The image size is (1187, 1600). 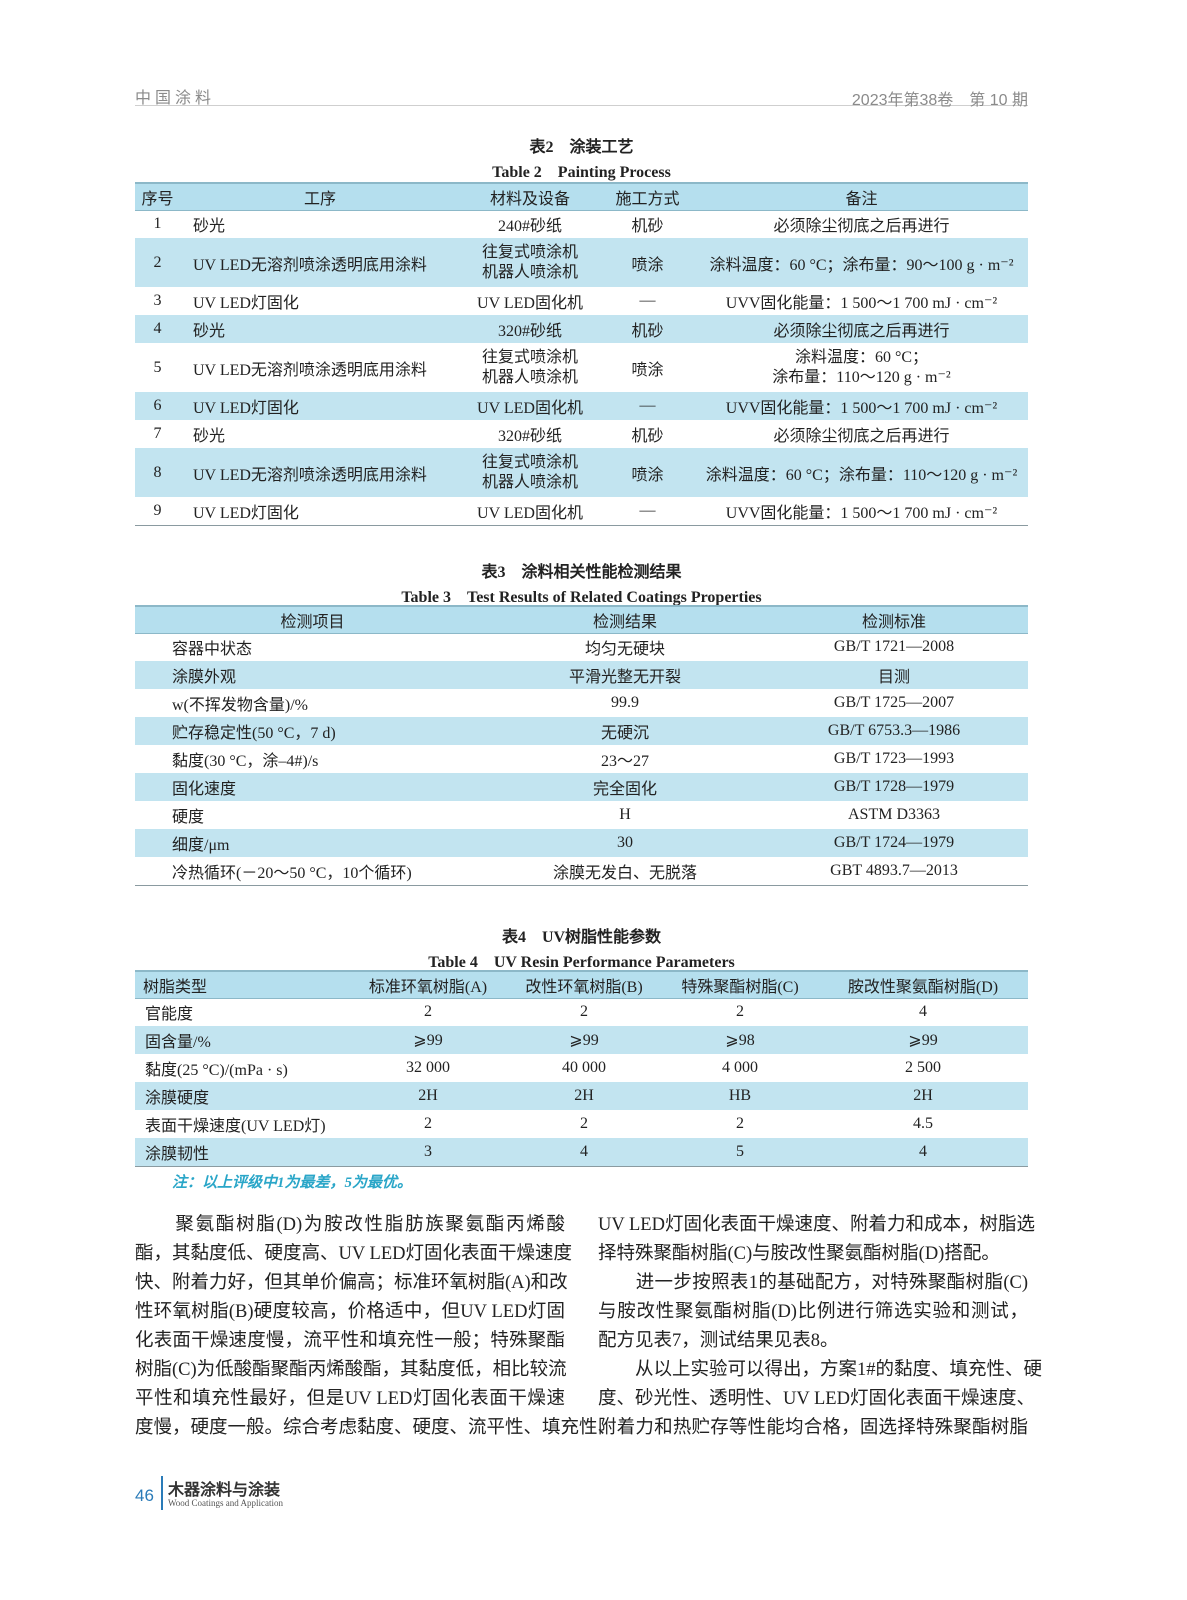 I want to click on column-header: 改性环氧树脂(B), so click(x=584, y=985).